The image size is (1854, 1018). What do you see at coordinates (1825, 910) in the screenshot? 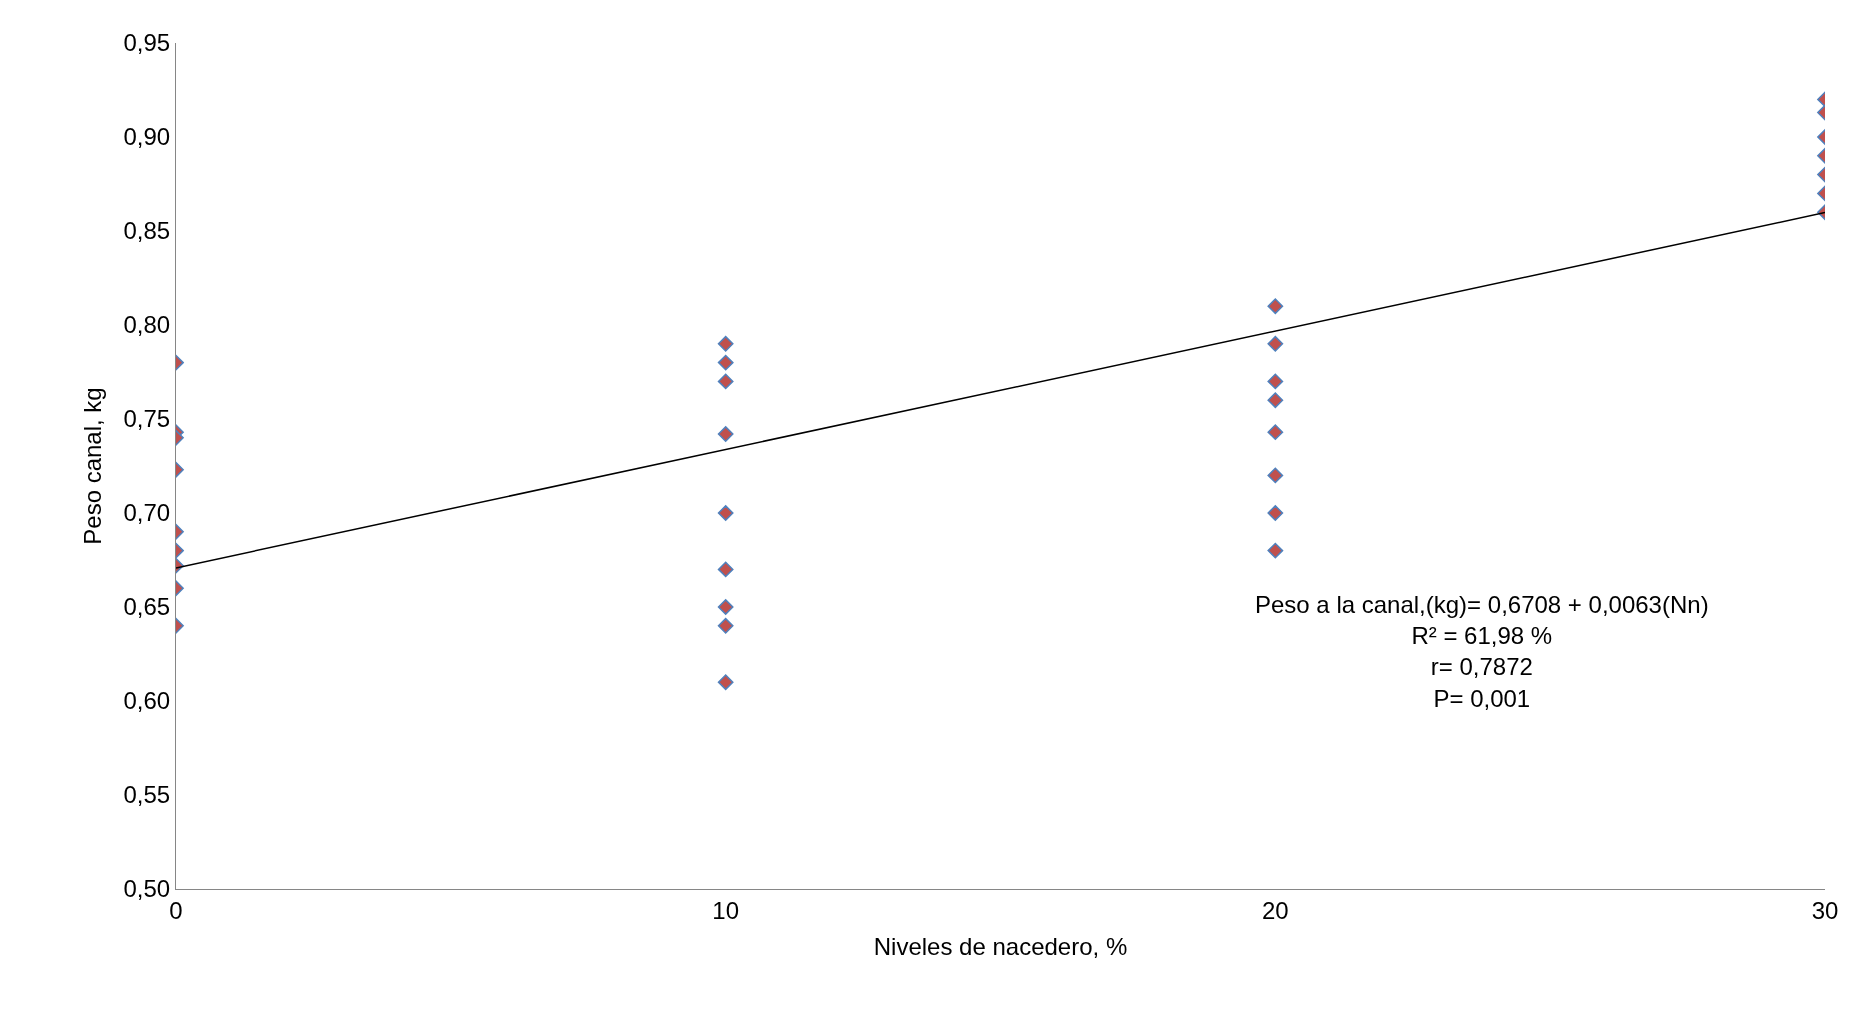
I see `x-tick-label: 30` at bounding box center [1825, 910].